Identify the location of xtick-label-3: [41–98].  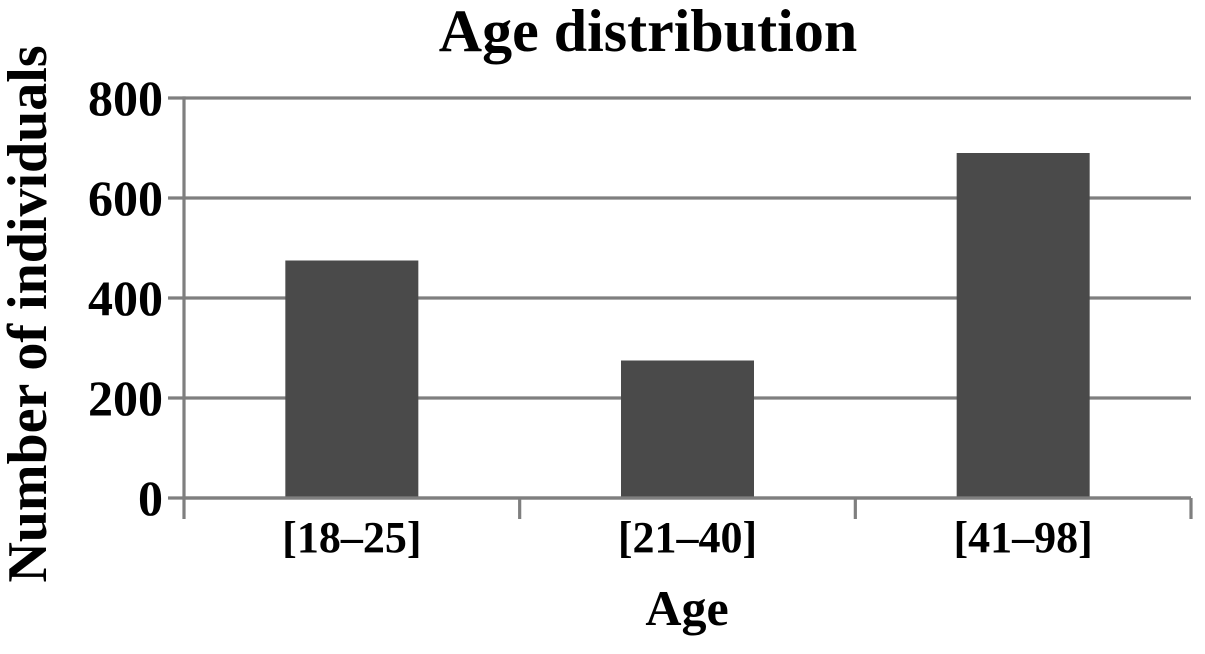
(1023, 537).